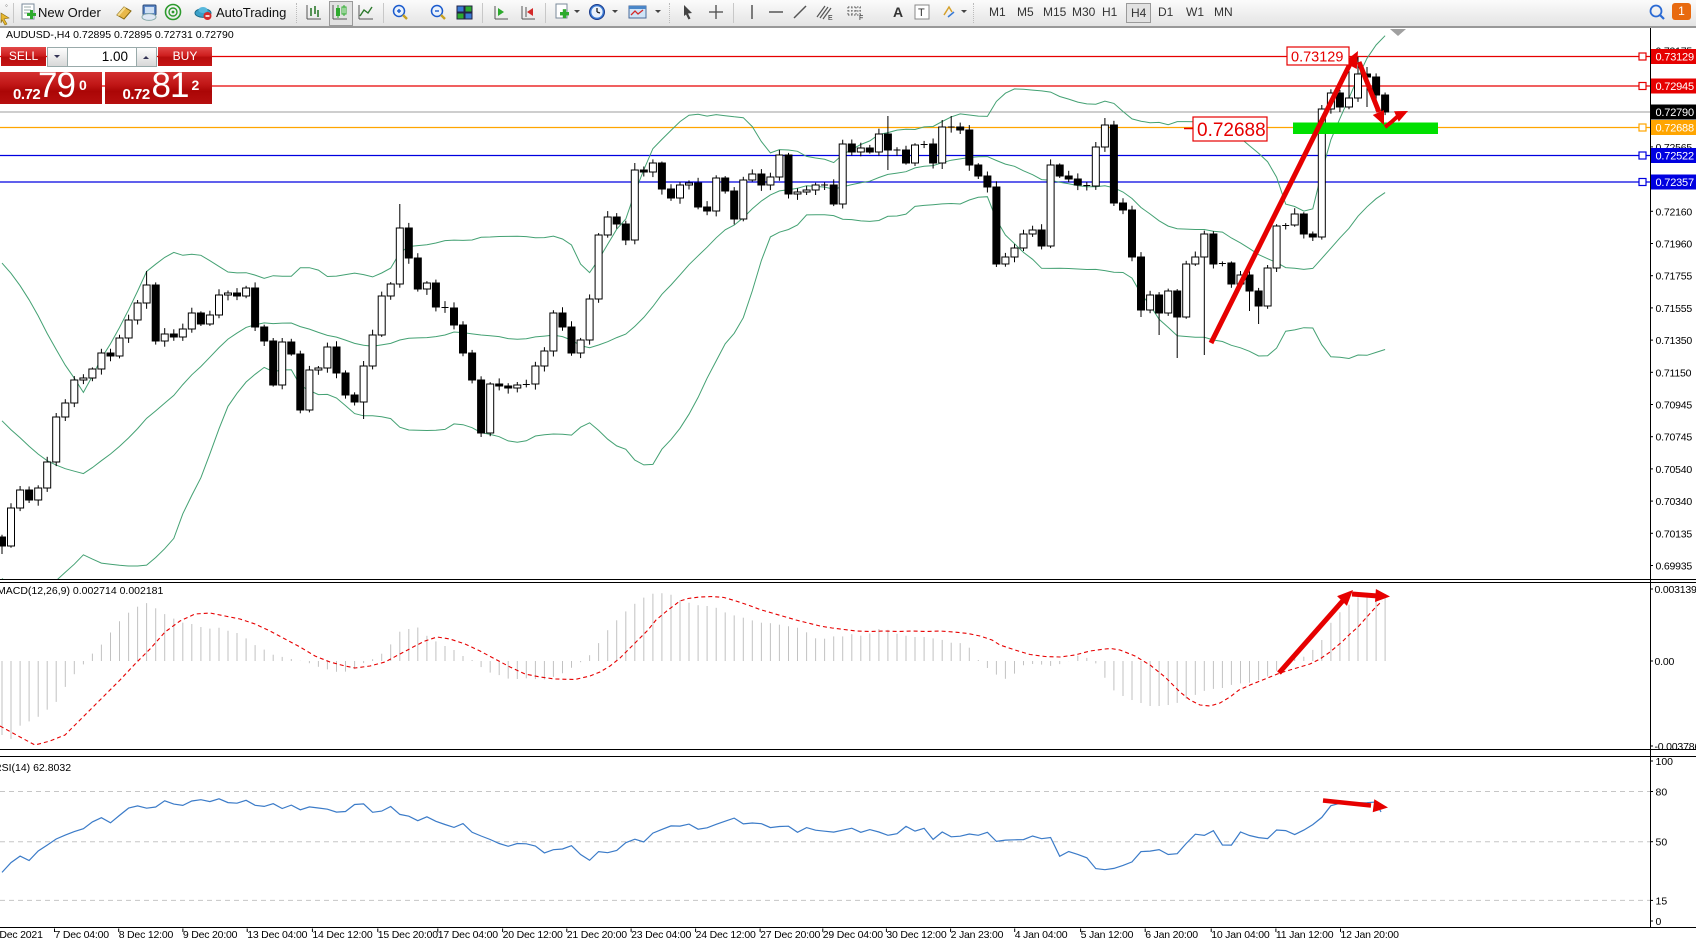 This screenshot has width=1696, height=940. What do you see at coordinates (342, 934) in the screenshot?
I see `svg-text: 14 Dec 12:00` at bounding box center [342, 934].